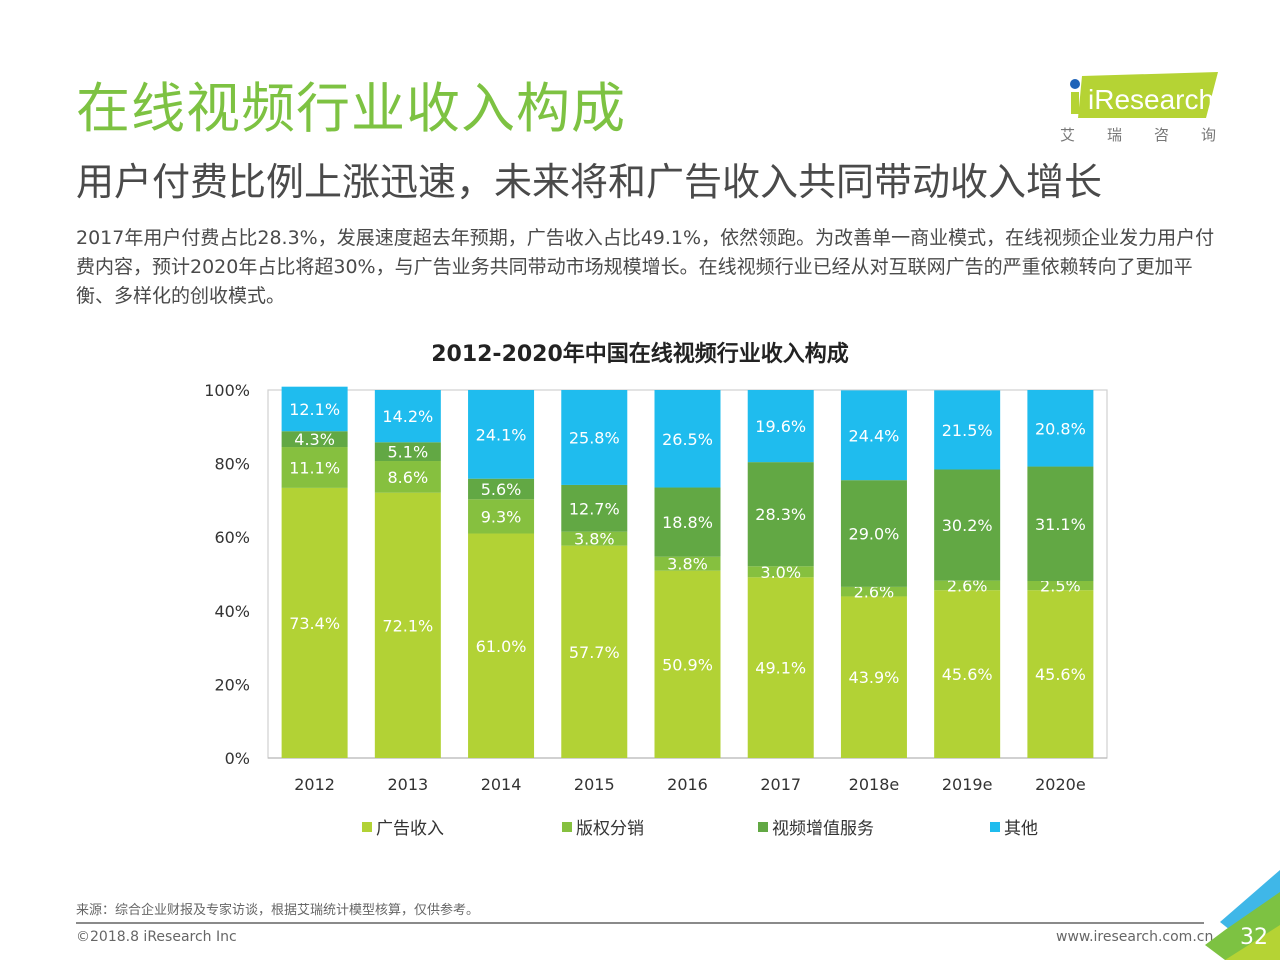 Image resolution: width=1280 pixels, height=960 pixels. I want to click on data-label: 21.5%, so click(967, 430).